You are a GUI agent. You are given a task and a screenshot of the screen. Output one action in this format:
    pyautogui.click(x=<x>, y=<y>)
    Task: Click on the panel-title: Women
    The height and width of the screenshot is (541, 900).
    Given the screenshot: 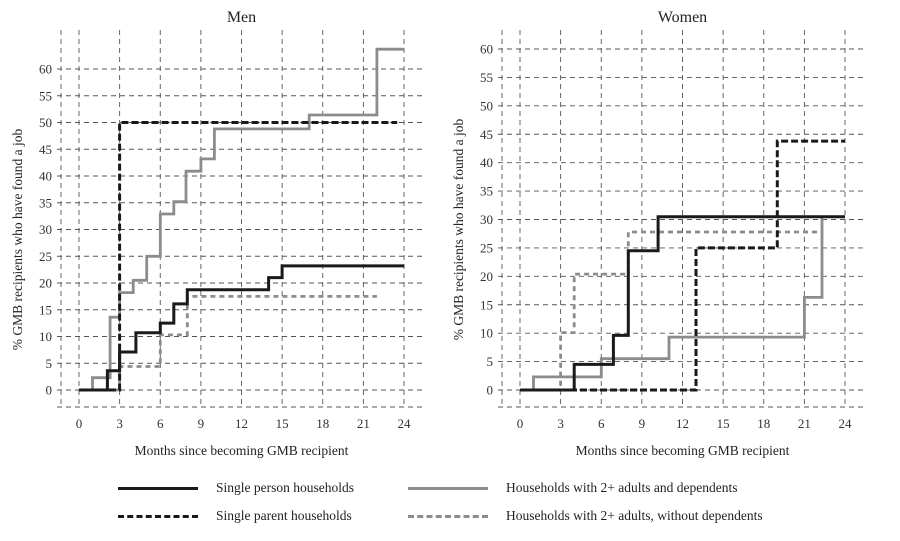 What is the action you would take?
    pyautogui.click(x=682, y=17)
    